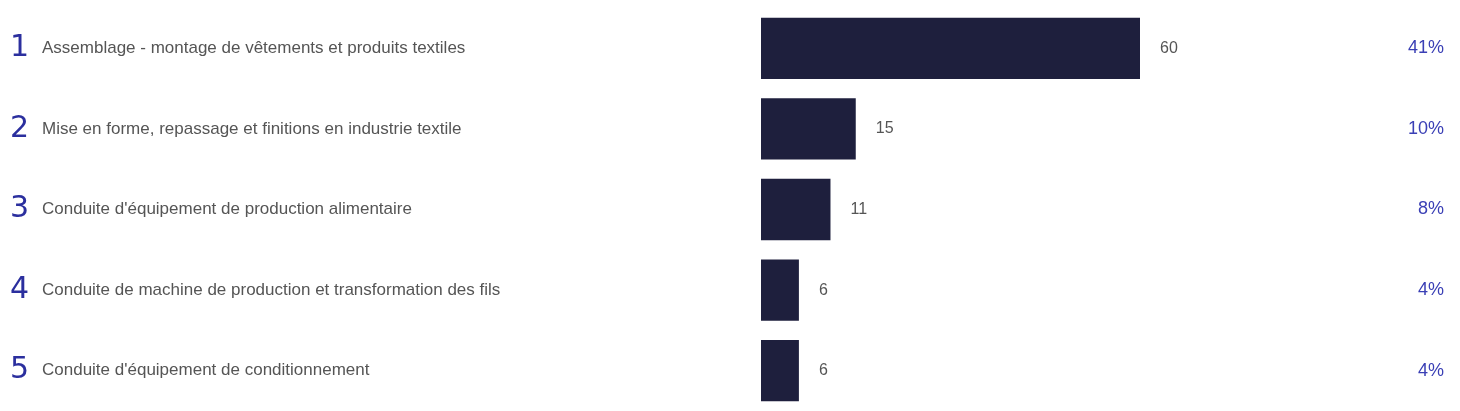 Image resolution: width=1460 pixels, height=411 pixels. I want to click on y-tick-label: 5 Conduite d'équipement de conditionnement, so click(190, 368).